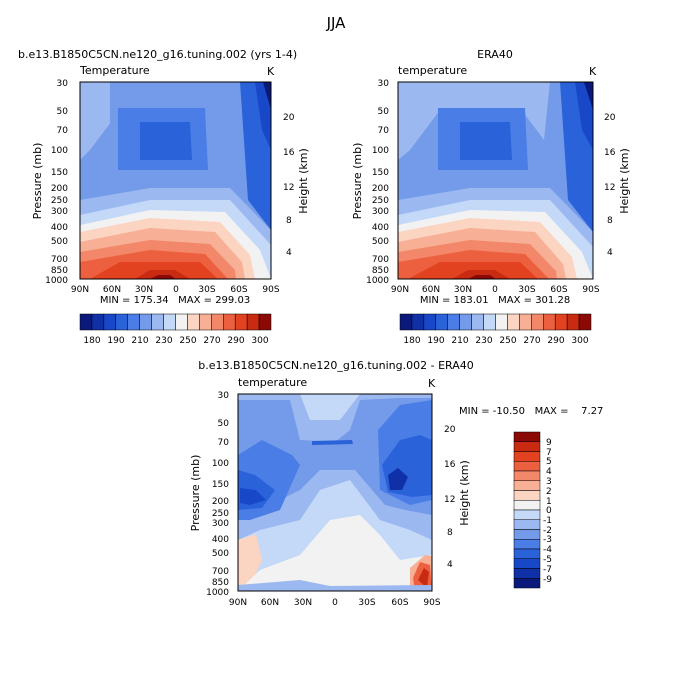  What do you see at coordinates (175, 300) in the screenshot?
I see `panel-model-stats: MIN = 175.34 MAX = 299.03` at bounding box center [175, 300].